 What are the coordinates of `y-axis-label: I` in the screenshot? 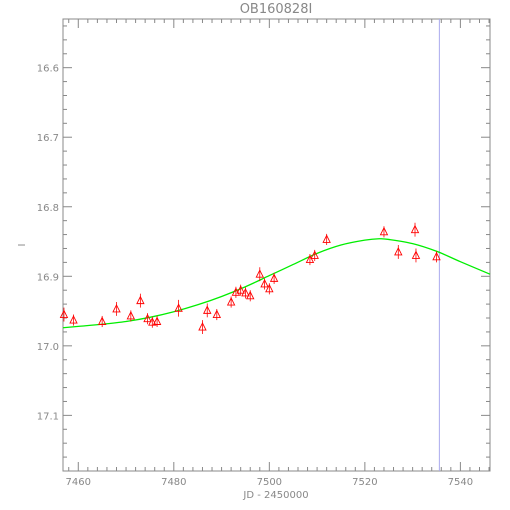 It's located at (22, 245).